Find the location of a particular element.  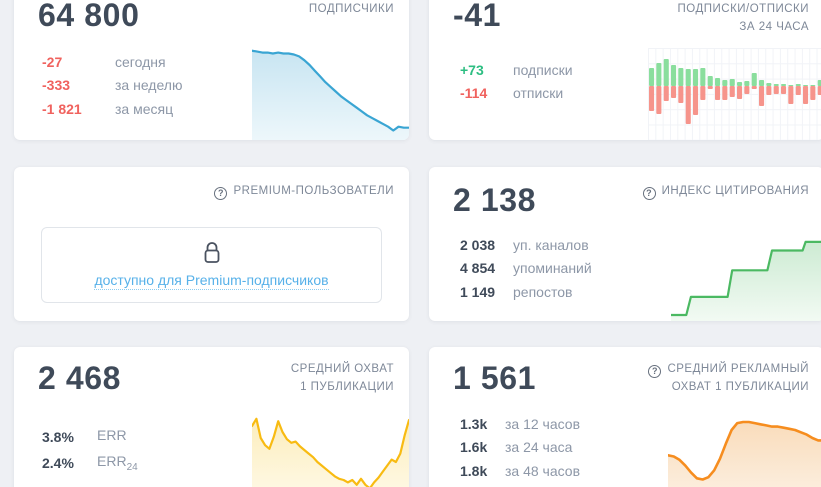

stat-label-12h: за 12 часов is located at coordinates (543, 423).